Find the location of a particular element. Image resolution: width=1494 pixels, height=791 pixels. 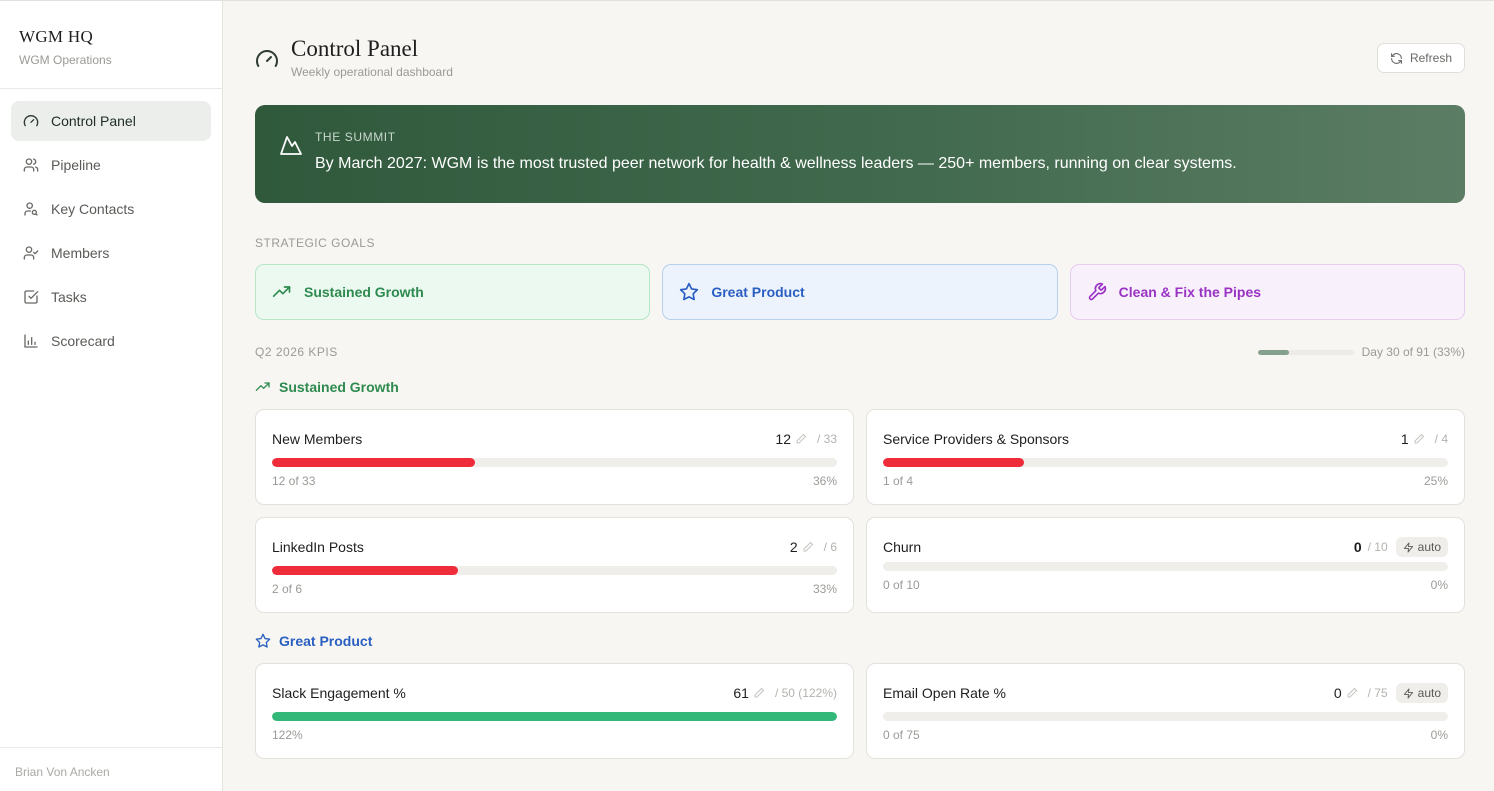

kpi-progress-percent: 33% is located at coordinates (824, 589).